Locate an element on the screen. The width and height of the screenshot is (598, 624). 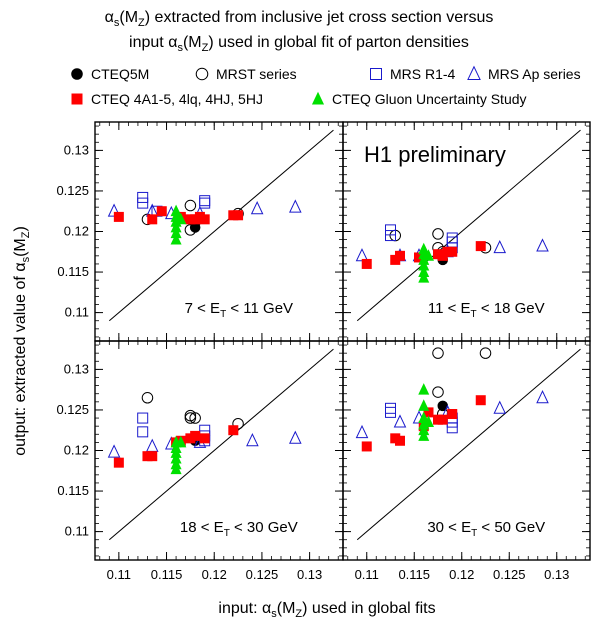
legend-item: MRS Ap series is located at coordinates (524, 73).